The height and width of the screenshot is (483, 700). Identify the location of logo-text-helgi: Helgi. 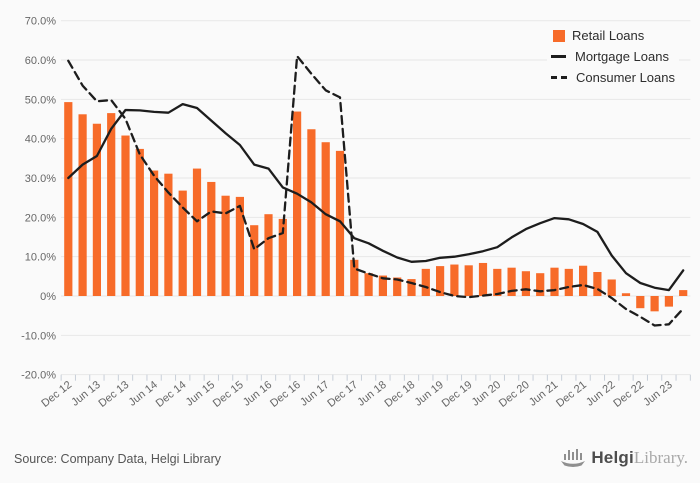
(612, 457).